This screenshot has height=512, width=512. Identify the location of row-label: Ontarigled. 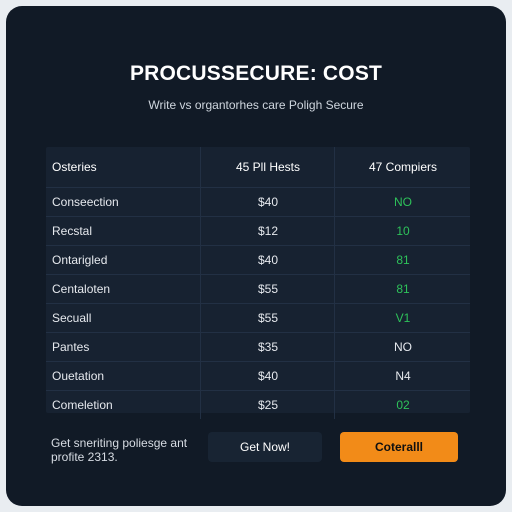
(80, 259).